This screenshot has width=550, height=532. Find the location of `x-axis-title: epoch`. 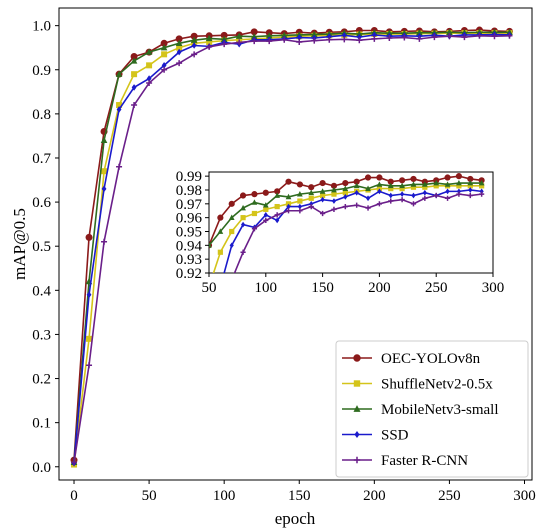

x-axis-title: epoch is located at coordinates (295, 518).